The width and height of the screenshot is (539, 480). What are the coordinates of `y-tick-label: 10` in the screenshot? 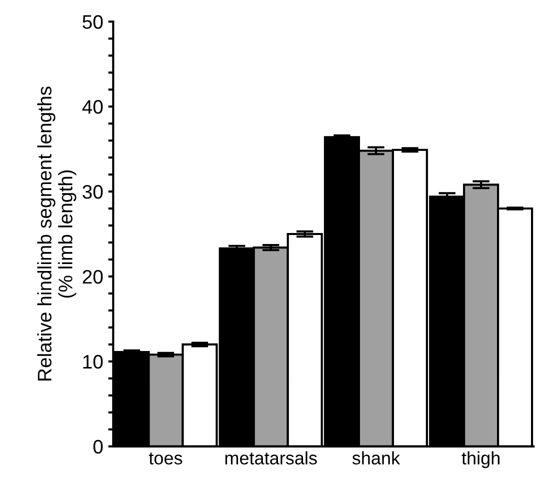 It's located at (93, 361).